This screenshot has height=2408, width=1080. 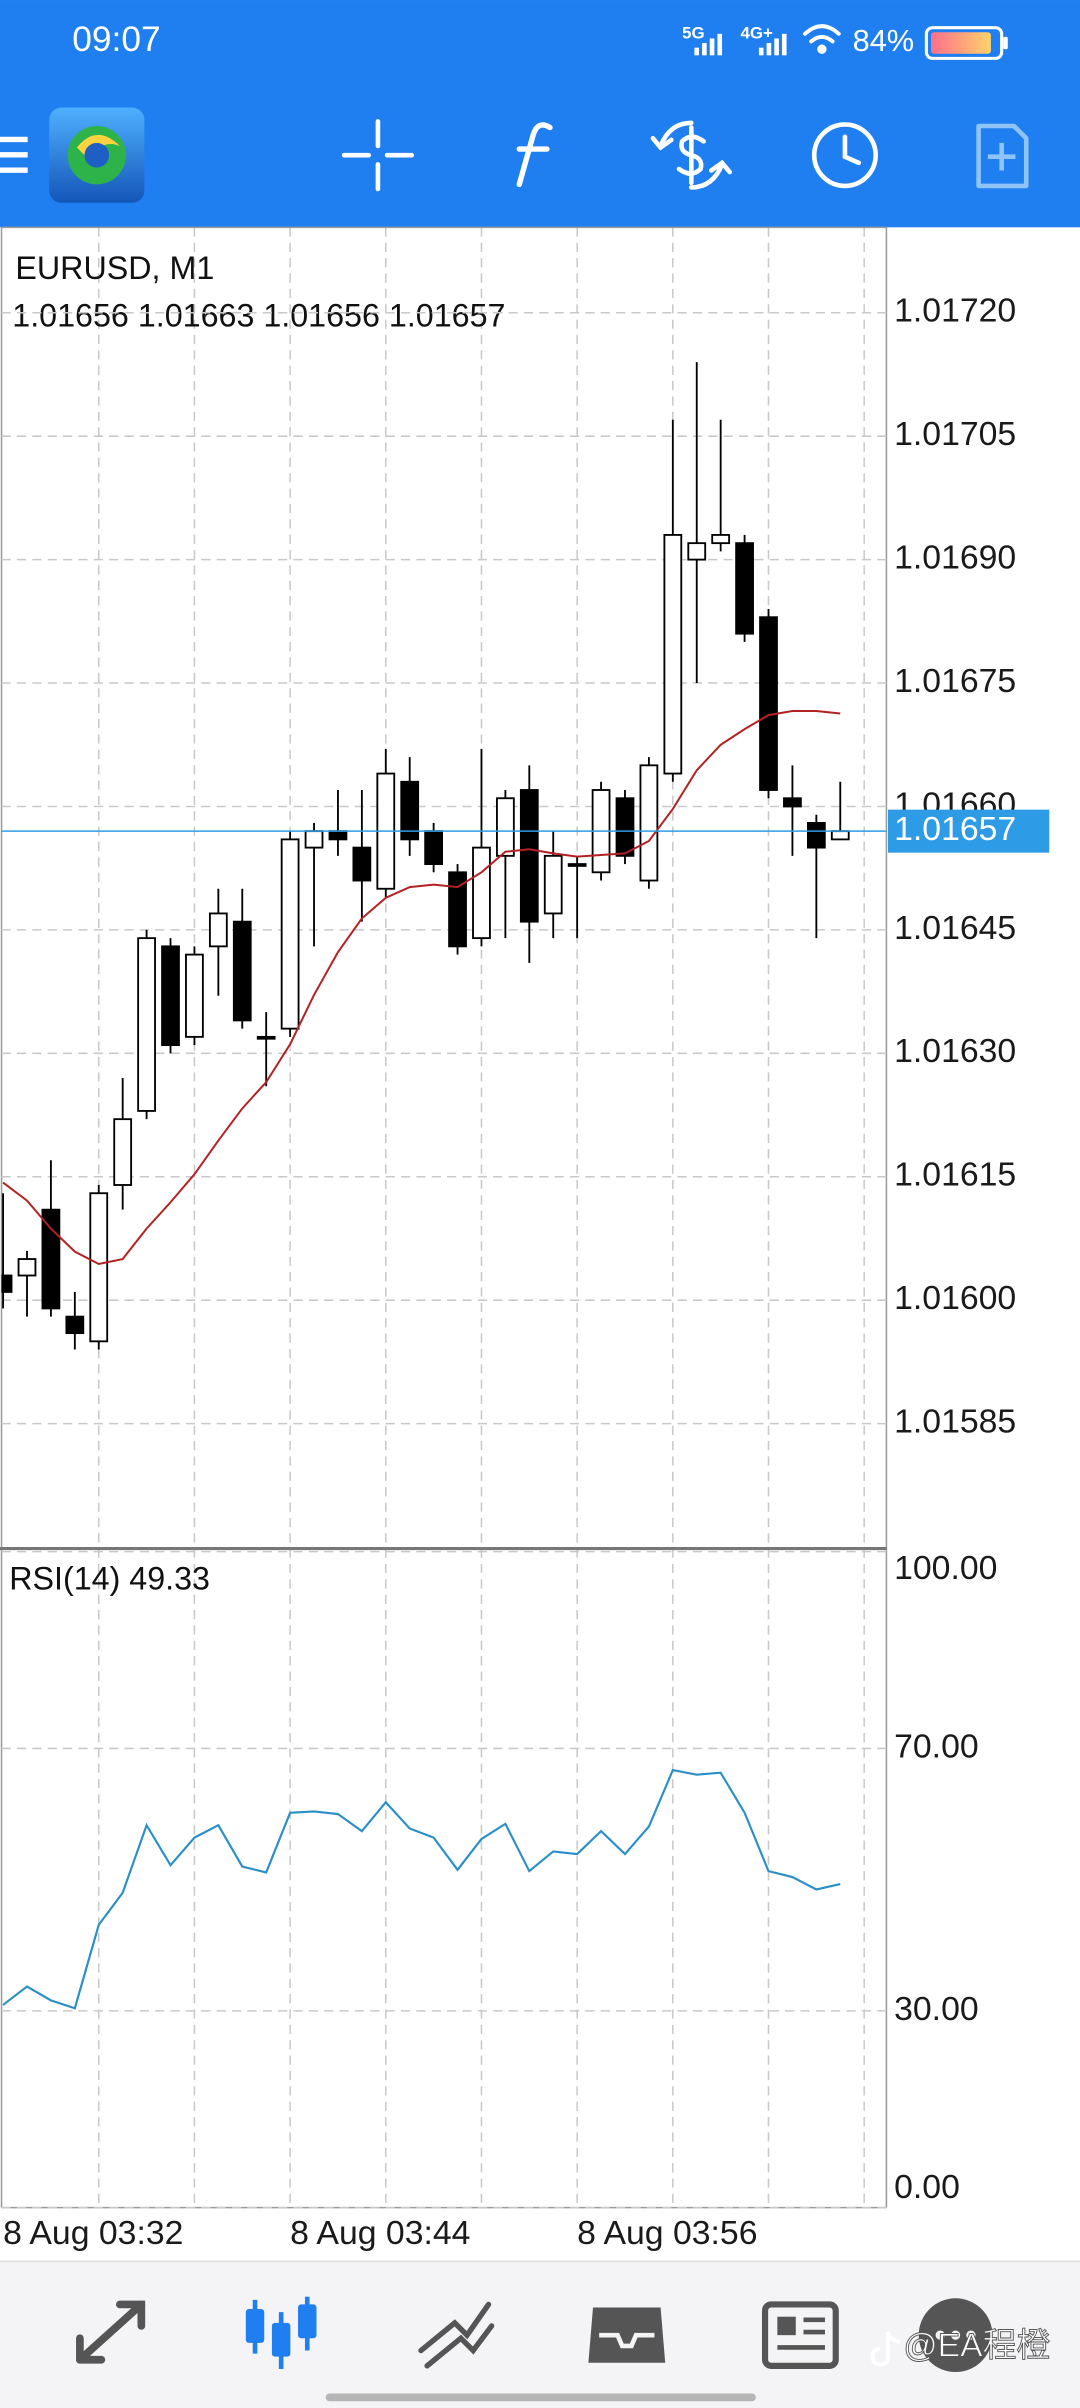 I want to click on network-label: 5G, so click(x=693, y=32).